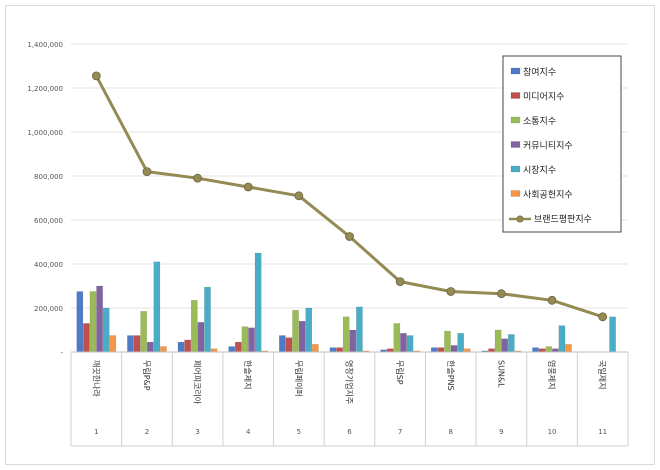  Describe the element at coordinates (450, 375) in the screenshot. I see `category-label: 한솔PNS` at that location.